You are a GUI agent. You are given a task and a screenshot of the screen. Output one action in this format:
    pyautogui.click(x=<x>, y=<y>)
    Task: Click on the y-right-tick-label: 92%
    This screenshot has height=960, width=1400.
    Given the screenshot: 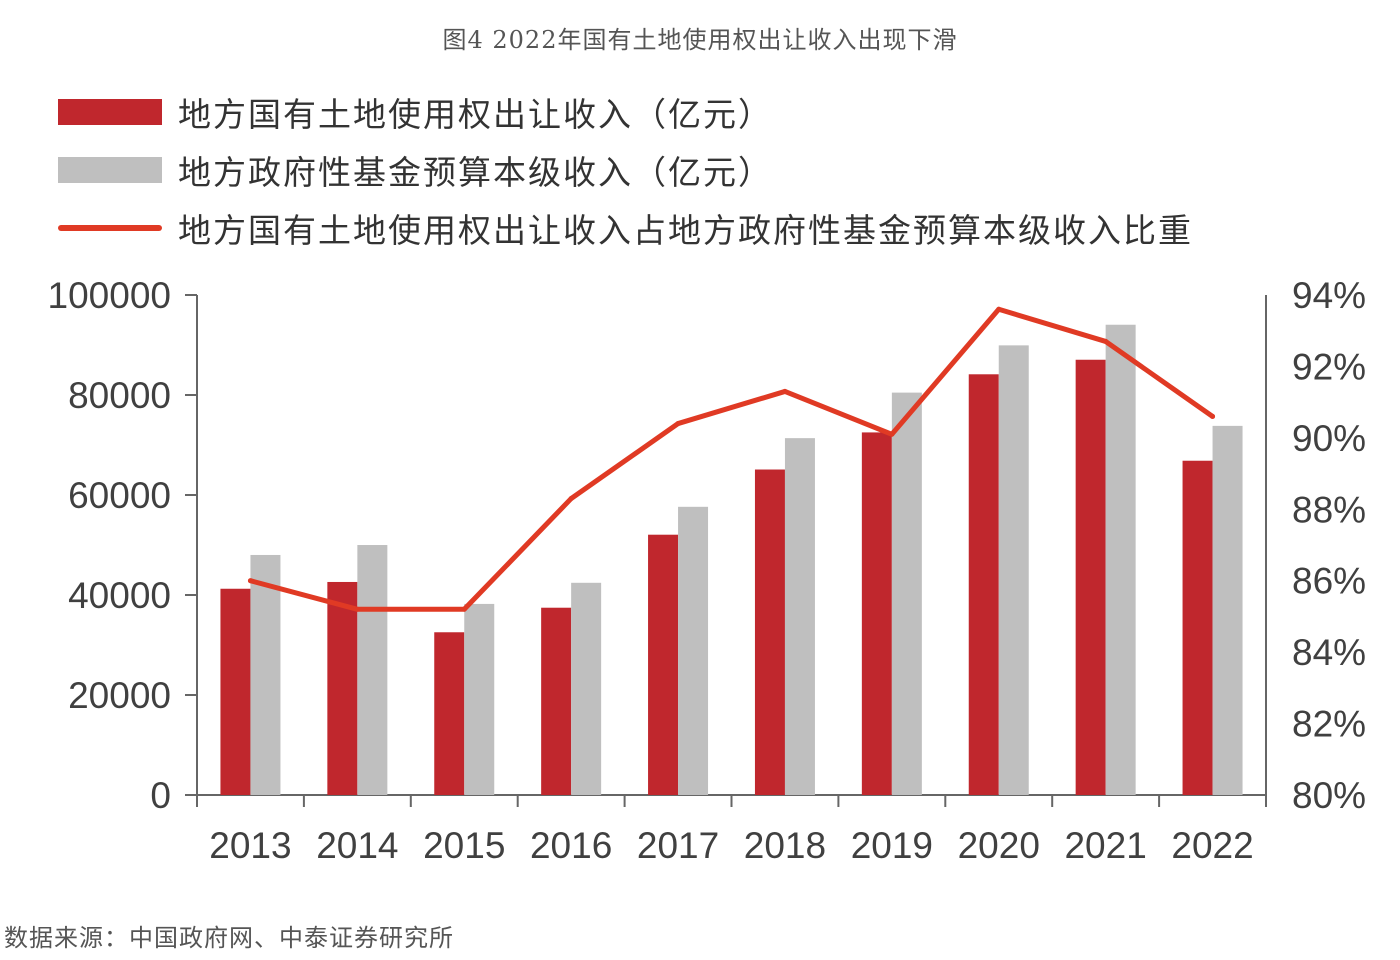 What is the action you would take?
    pyautogui.click(x=1329, y=366)
    